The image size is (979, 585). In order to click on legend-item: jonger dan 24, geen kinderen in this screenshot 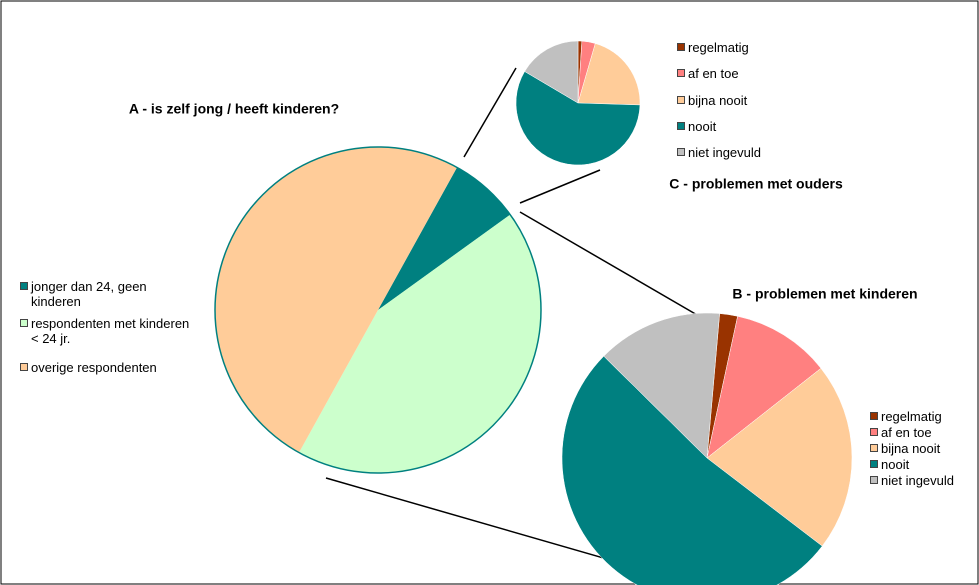, I will do `click(107, 294)`.